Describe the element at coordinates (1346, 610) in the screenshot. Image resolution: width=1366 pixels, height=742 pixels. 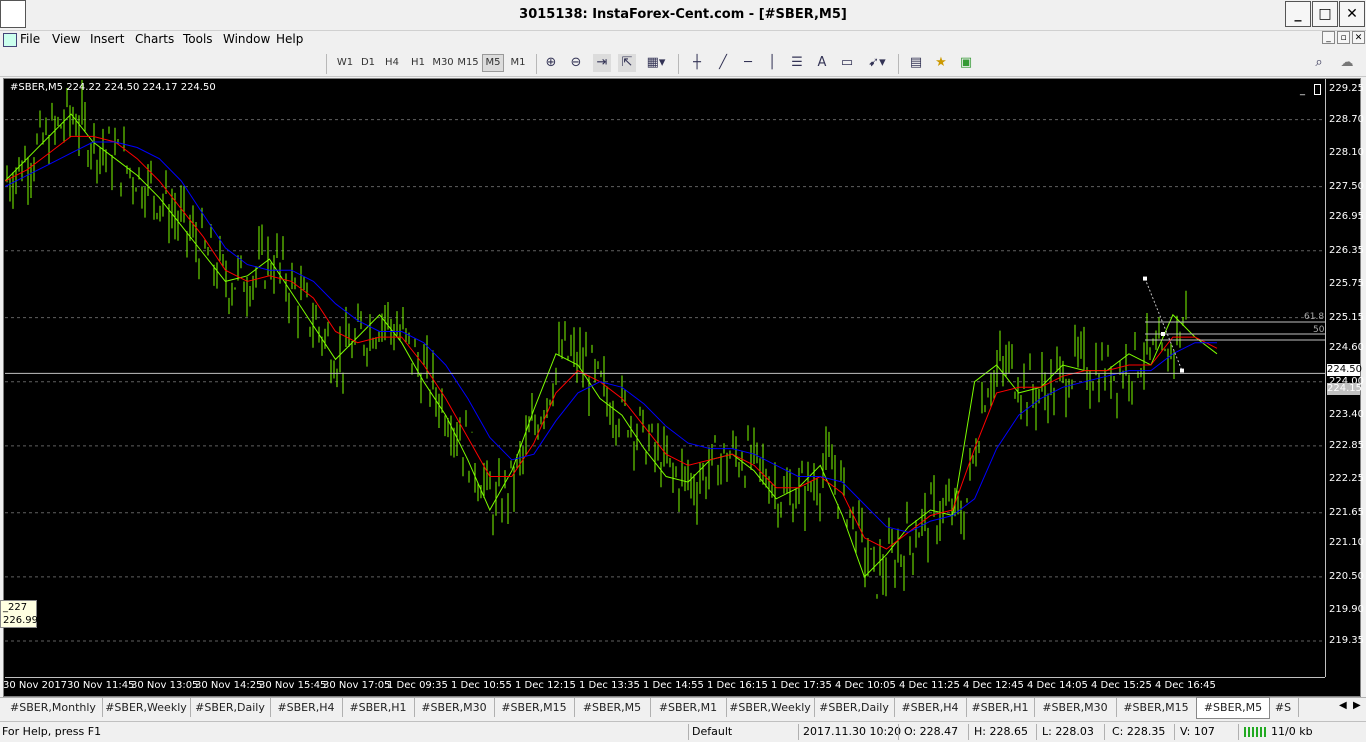
I see `price-tick-label: 219.90` at that location.